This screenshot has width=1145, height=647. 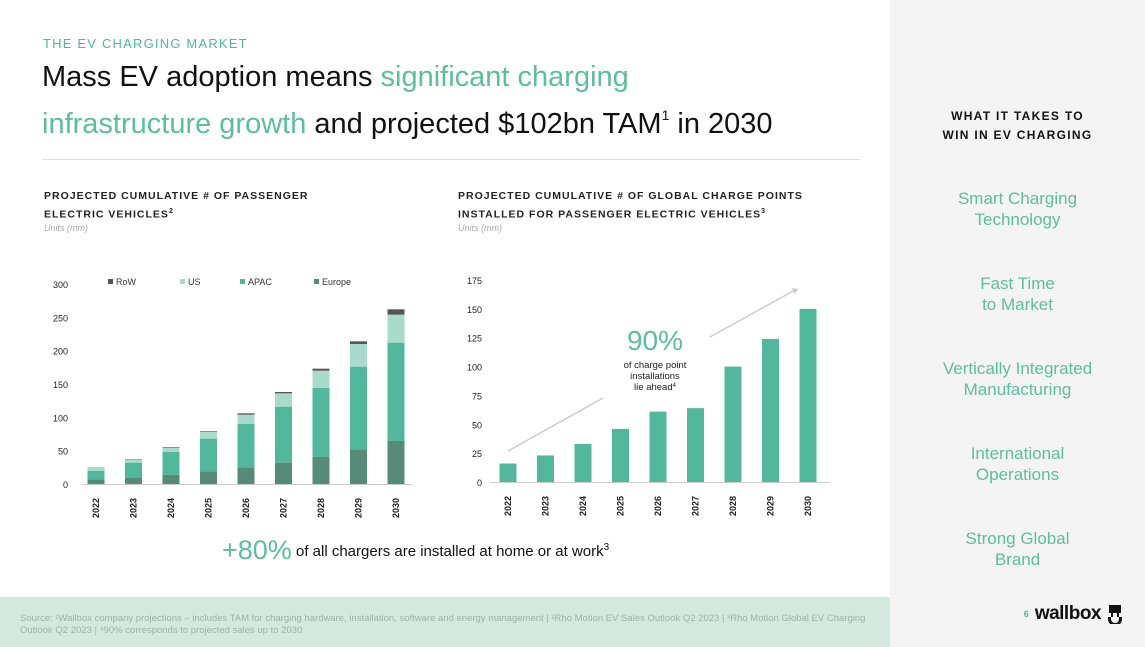 What do you see at coordinates (1017, 464) in the screenshot?
I see `success-factor: International Operations` at bounding box center [1017, 464].